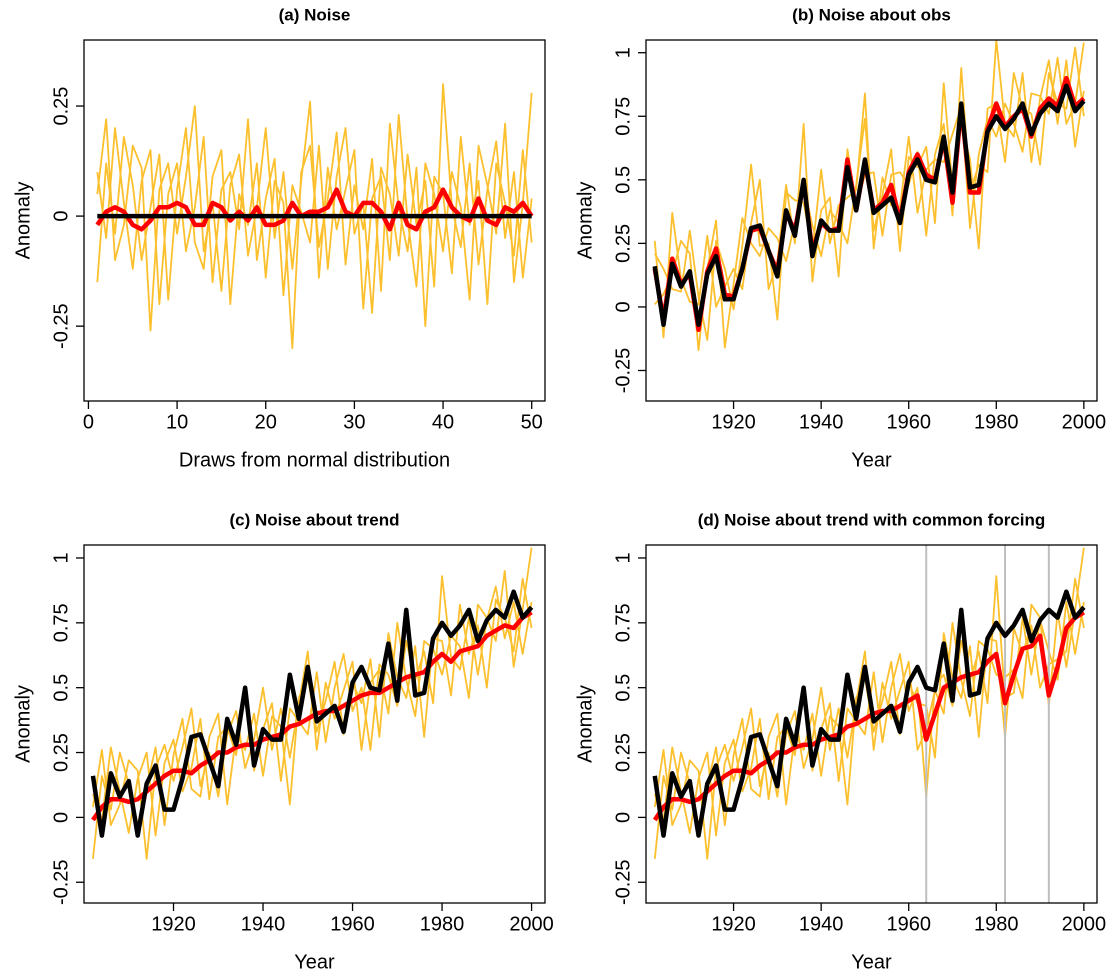 This screenshot has width=1115, height=970. I want to click on x-axis-label: Draws from normal distribution, so click(314, 460).